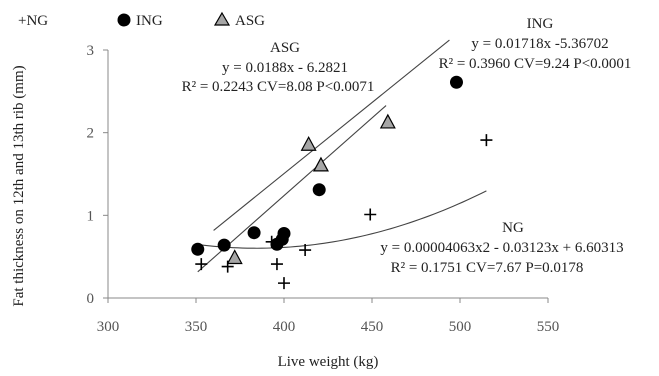 The width and height of the screenshot is (659, 376). Describe the element at coordinates (278, 87) in the screenshot. I see `asg-stats: R² = 0.2243 CV=8.08 P<0.0071` at that location.